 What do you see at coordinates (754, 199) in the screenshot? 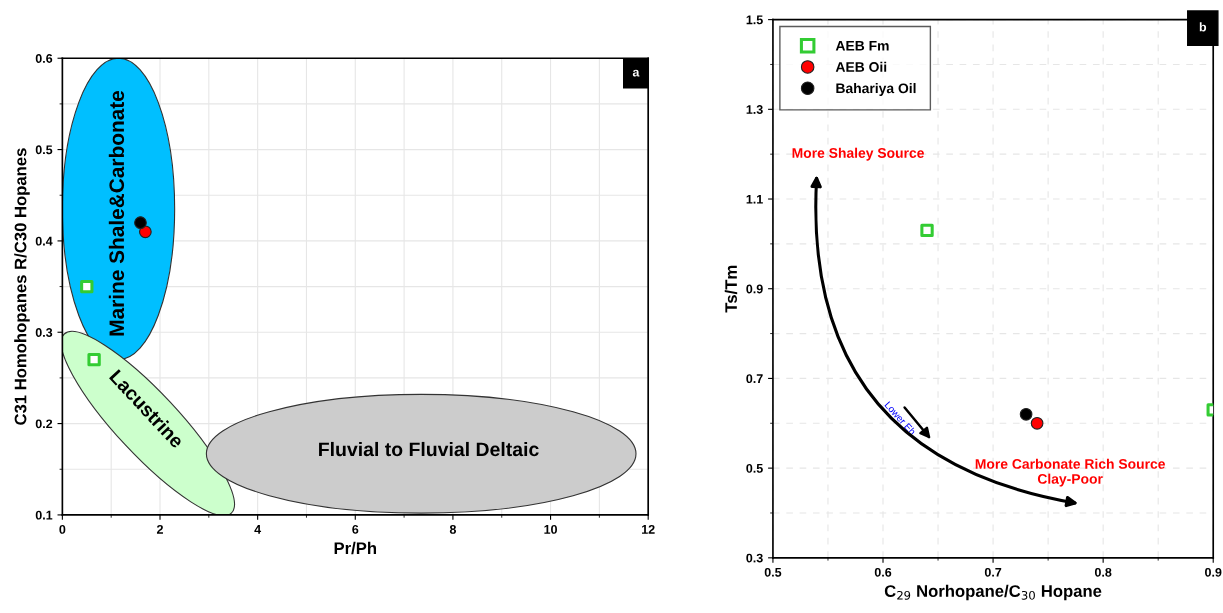
I see `y-tick-label: 1.1` at bounding box center [754, 199].